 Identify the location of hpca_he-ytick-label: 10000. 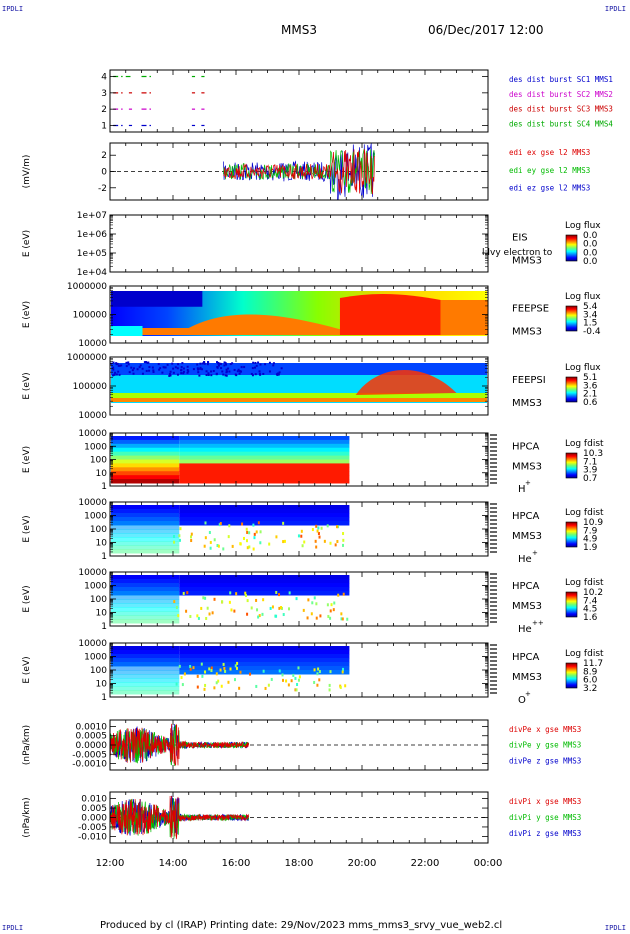
(92, 503).